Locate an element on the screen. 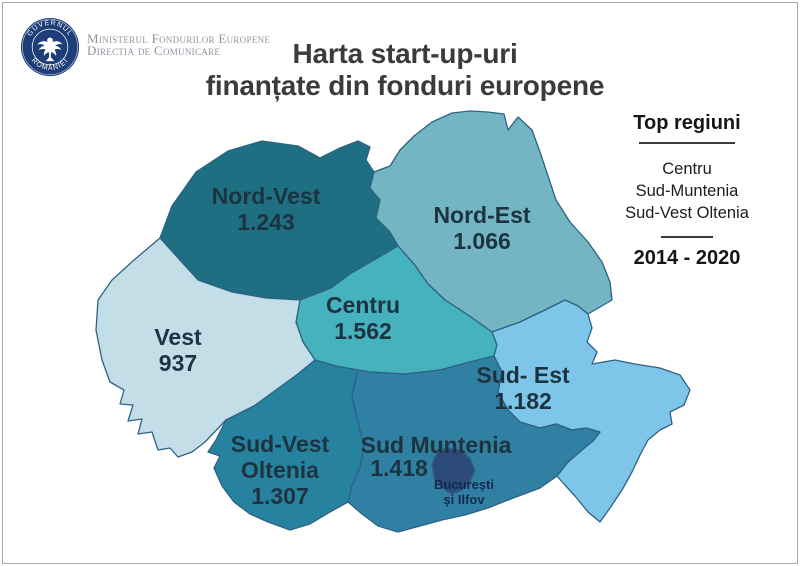  region-name: Centru is located at coordinates (363, 305).